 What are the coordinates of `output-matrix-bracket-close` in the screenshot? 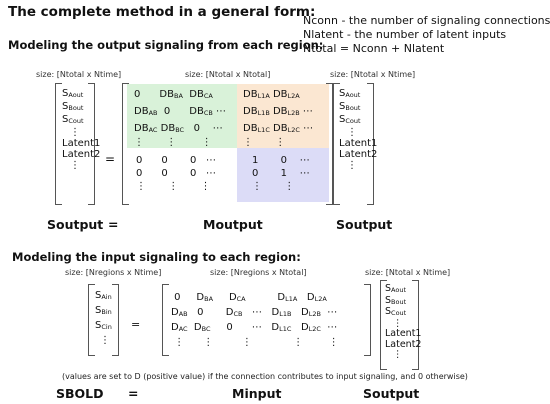 It's located at (329, 144).